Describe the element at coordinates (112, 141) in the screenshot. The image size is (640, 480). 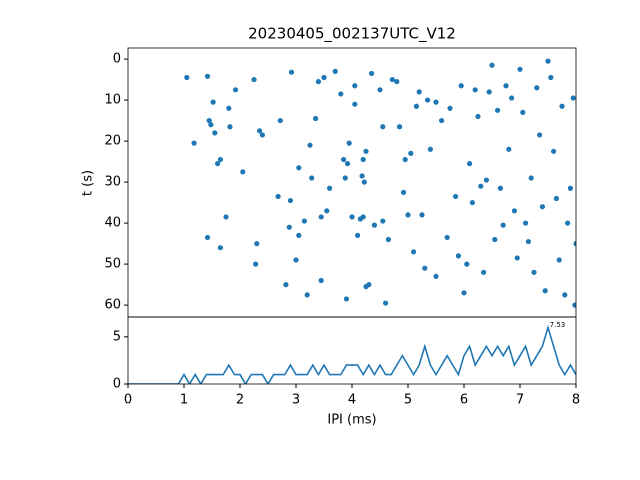
I see `y-tick-label: 20` at that location.